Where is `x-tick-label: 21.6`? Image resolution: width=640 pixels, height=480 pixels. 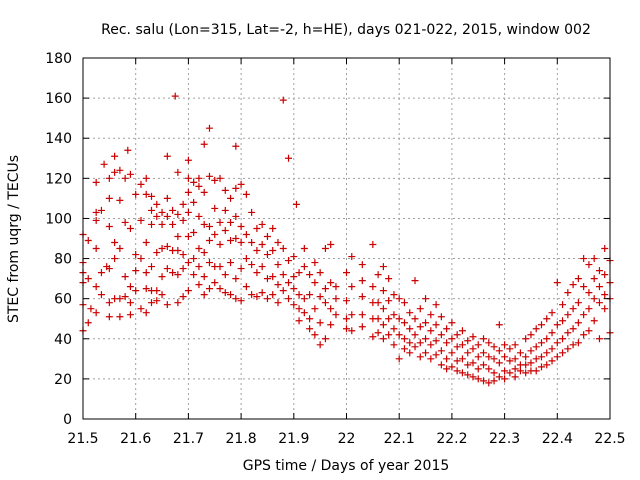
x-tick-label: 21.6 is located at coordinates (135, 439).